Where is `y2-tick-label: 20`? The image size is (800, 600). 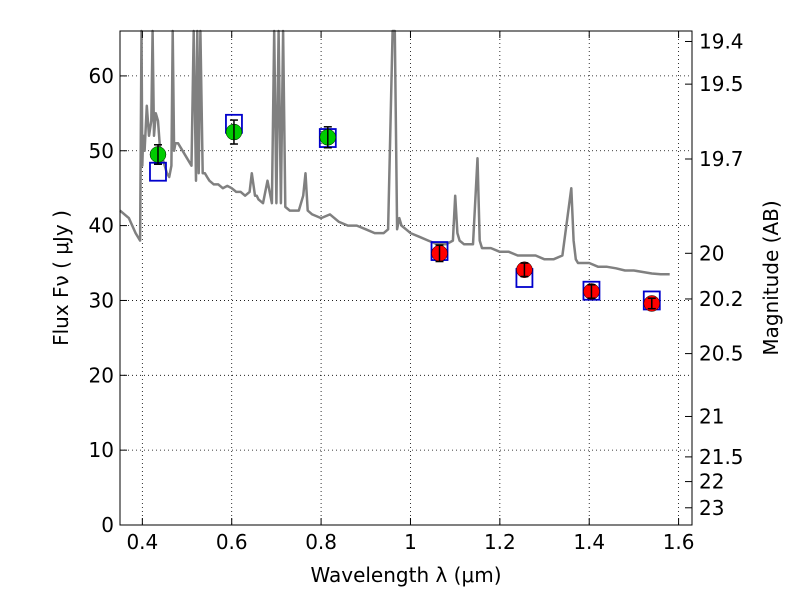 y2-tick-label: 20 is located at coordinates (711, 253).